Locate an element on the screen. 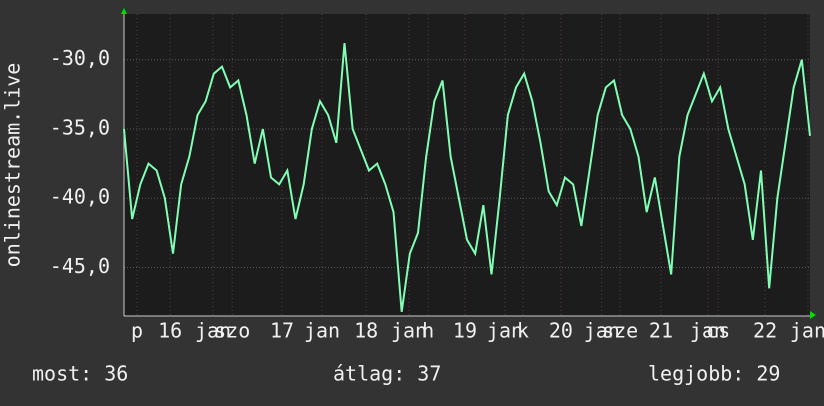 The height and width of the screenshot is (406, 824). x-tick-label: p is located at coordinates (137, 331).